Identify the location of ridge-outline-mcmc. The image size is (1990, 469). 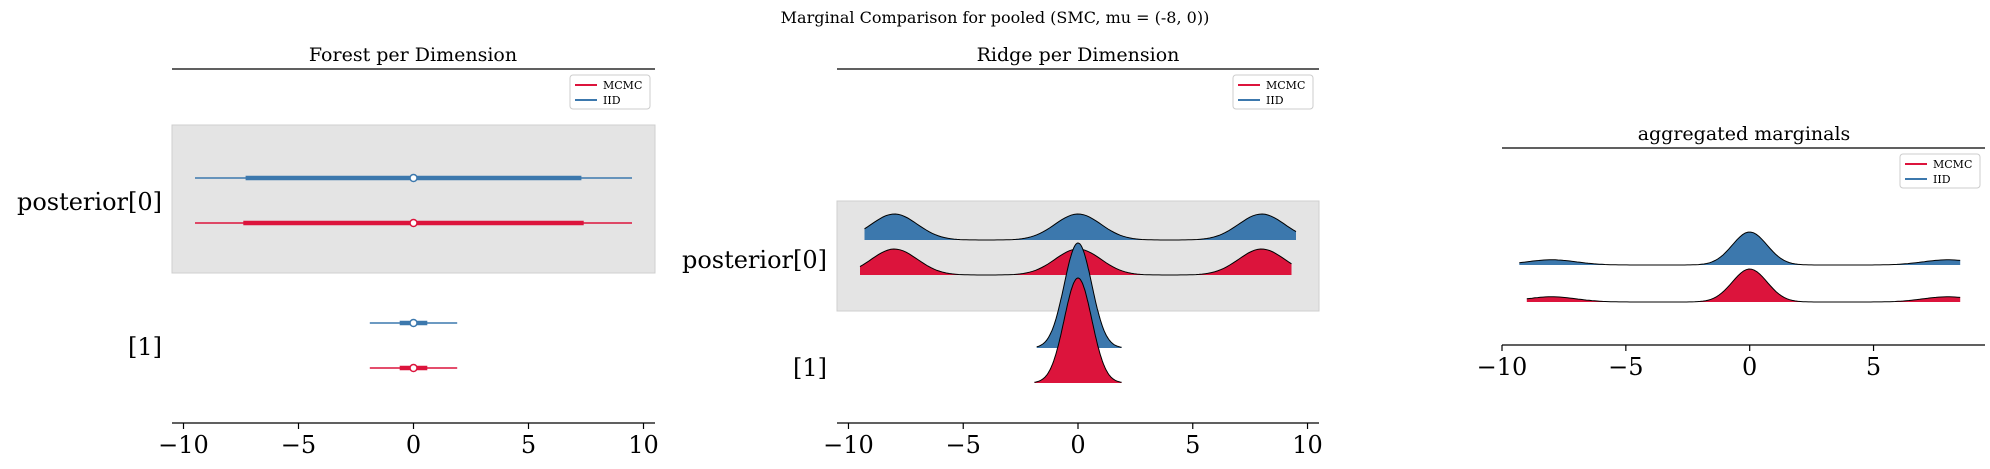
(1078, 330).